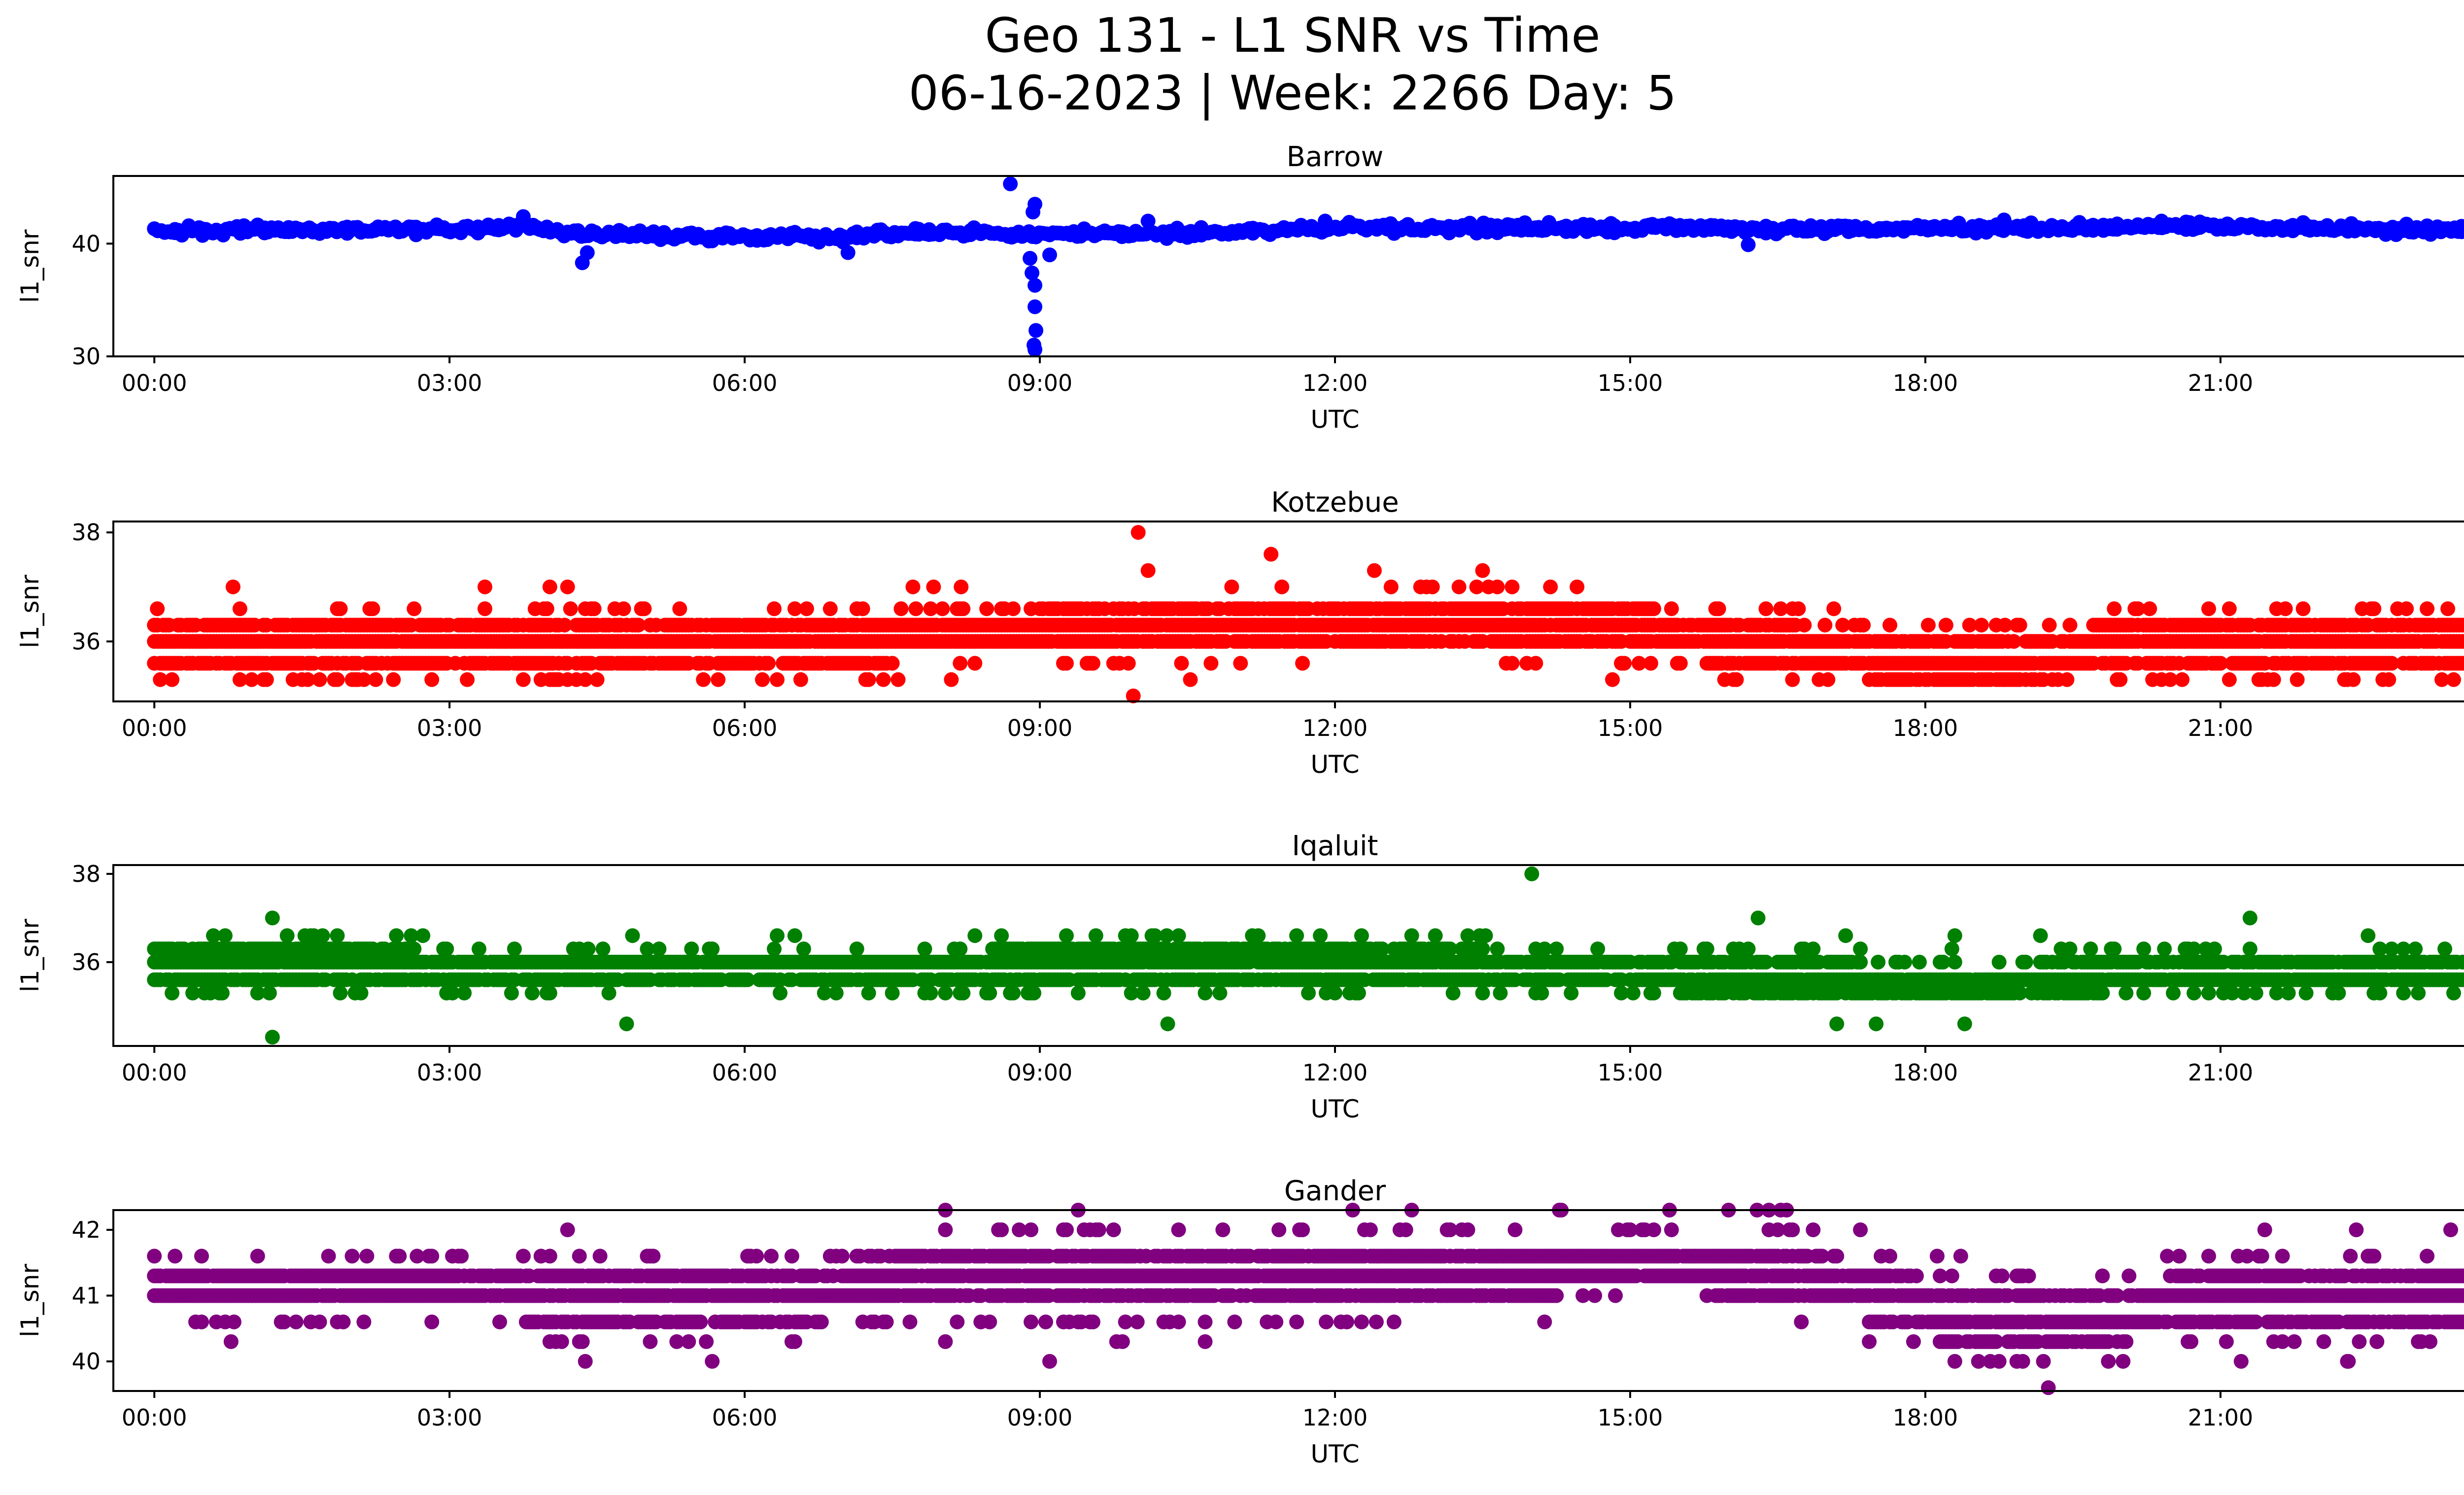 The width and height of the screenshot is (2464, 1495). I want to click on x-tick-label: 00:00, so click(154, 728).